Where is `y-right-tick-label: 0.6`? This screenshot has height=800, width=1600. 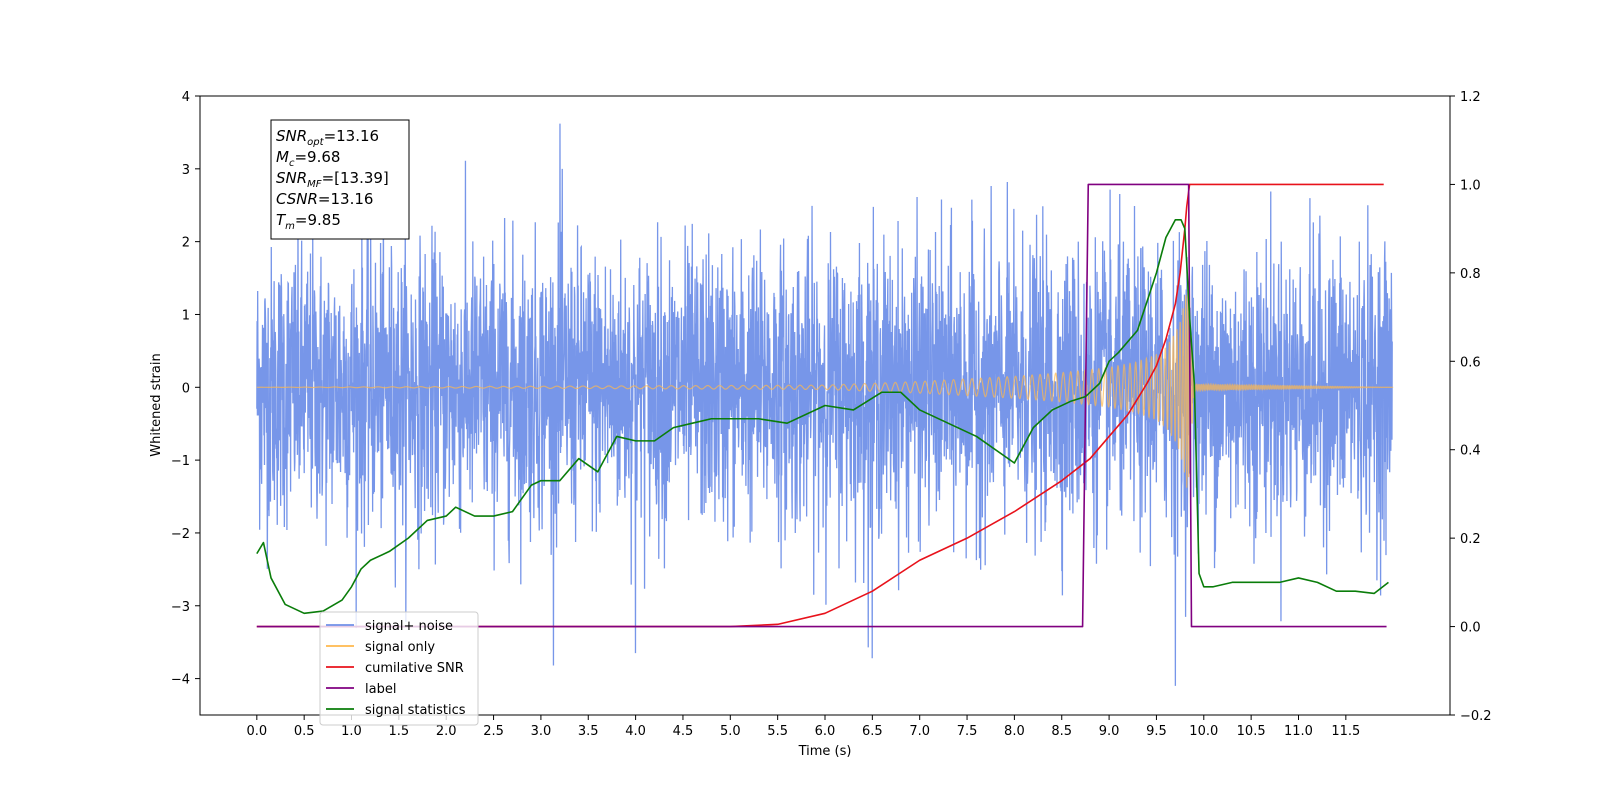
y-right-tick-label: 0.6 is located at coordinates (1470, 362).